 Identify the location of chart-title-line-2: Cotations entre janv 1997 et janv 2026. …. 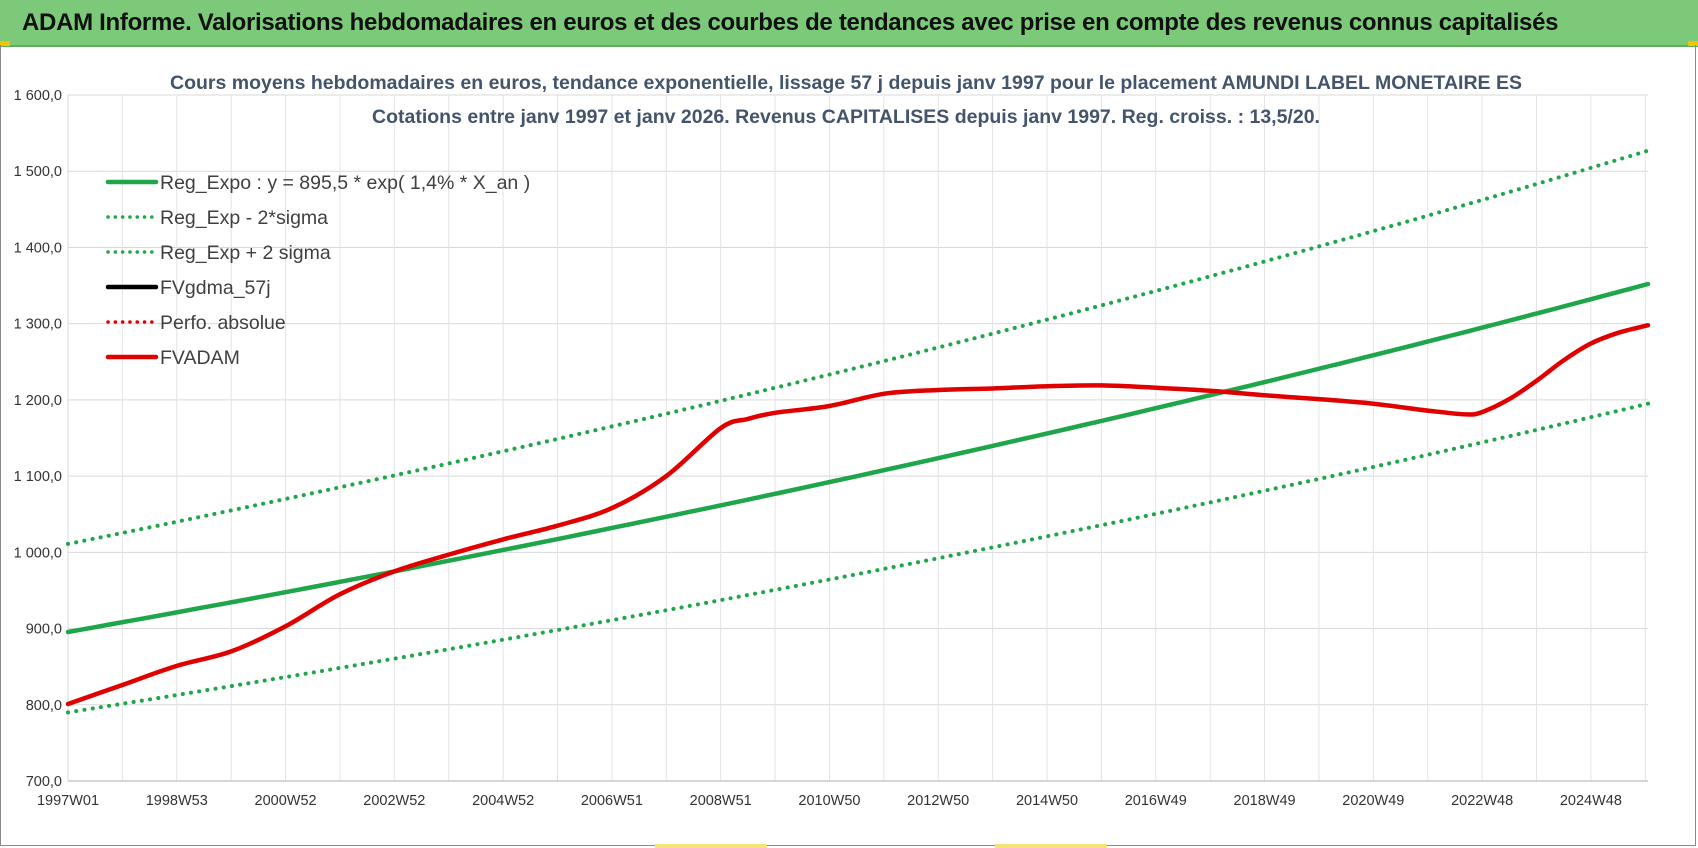
(846, 117).